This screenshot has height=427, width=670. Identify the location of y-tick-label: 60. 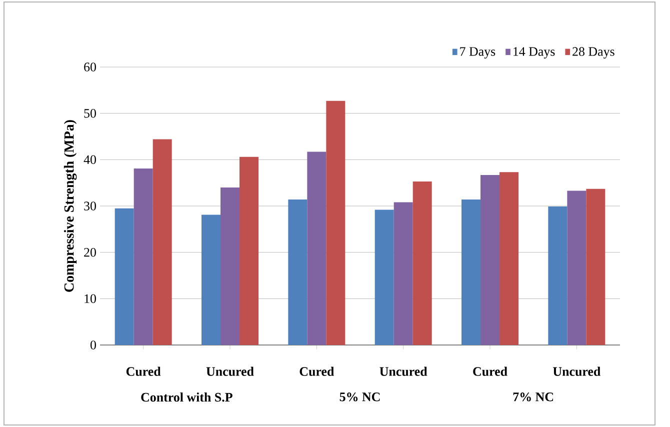
(90, 67).